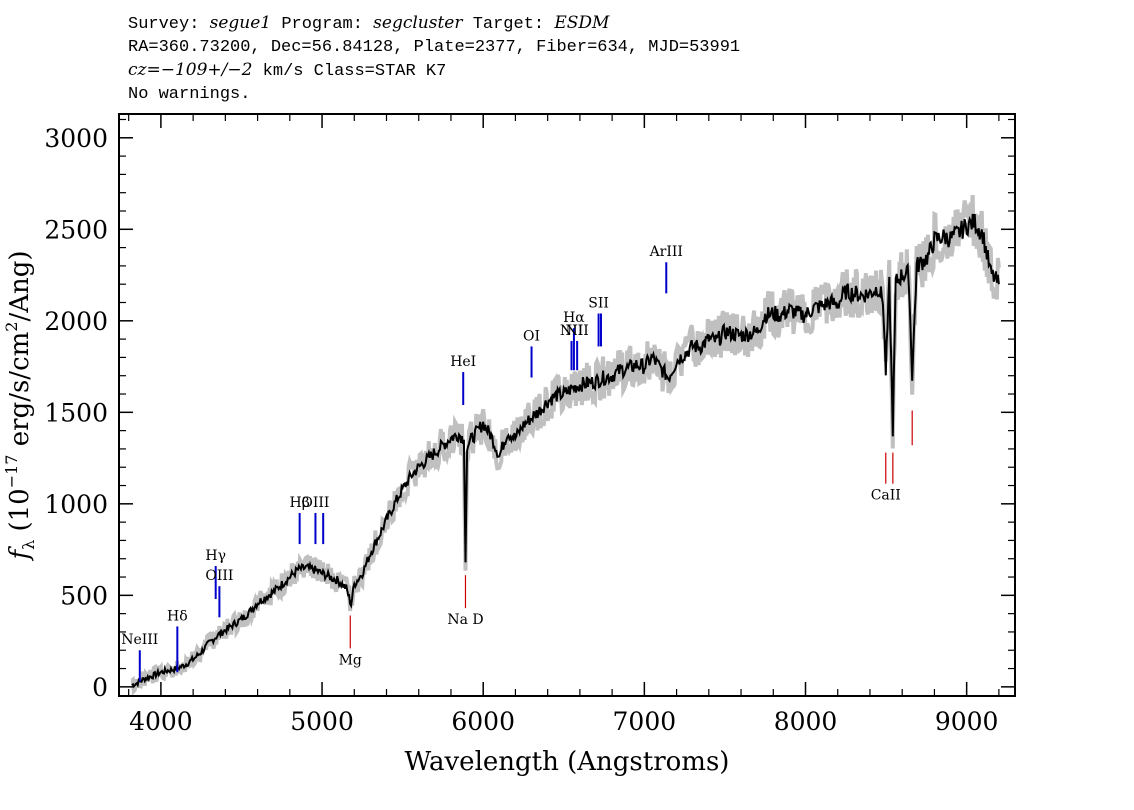 The image size is (1134, 810). What do you see at coordinates (465, 620) in the screenshot?
I see `absorption-line-label: Na D` at bounding box center [465, 620].